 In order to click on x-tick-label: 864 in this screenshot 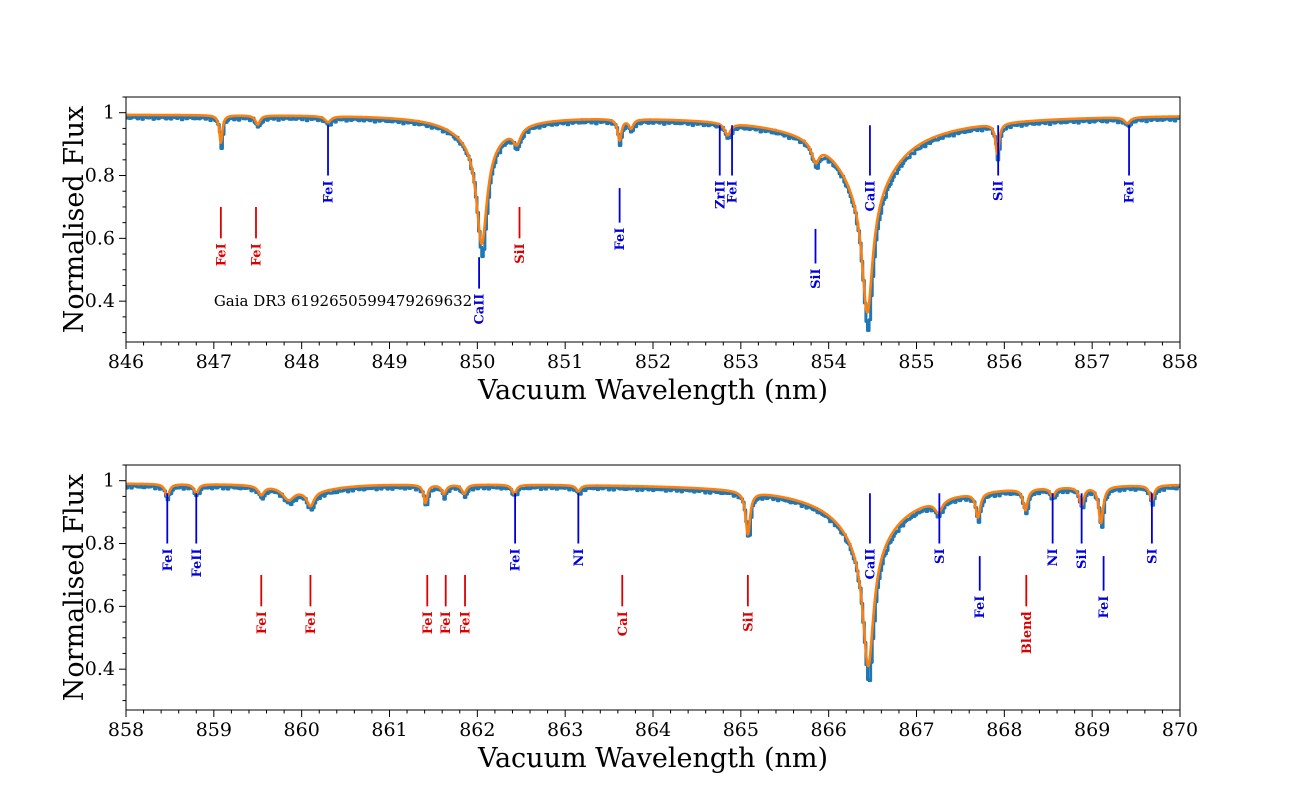, I will do `click(653, 730)`.